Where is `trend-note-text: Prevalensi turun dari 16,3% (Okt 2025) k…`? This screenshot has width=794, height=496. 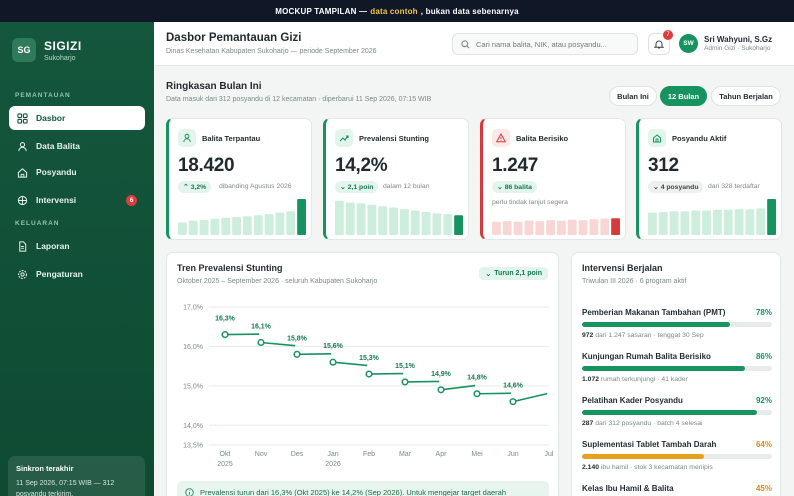
trend-note-text: Prevalensi turun dari 16,3% (Okt 2025) k… is located at coordinates (353, 492).